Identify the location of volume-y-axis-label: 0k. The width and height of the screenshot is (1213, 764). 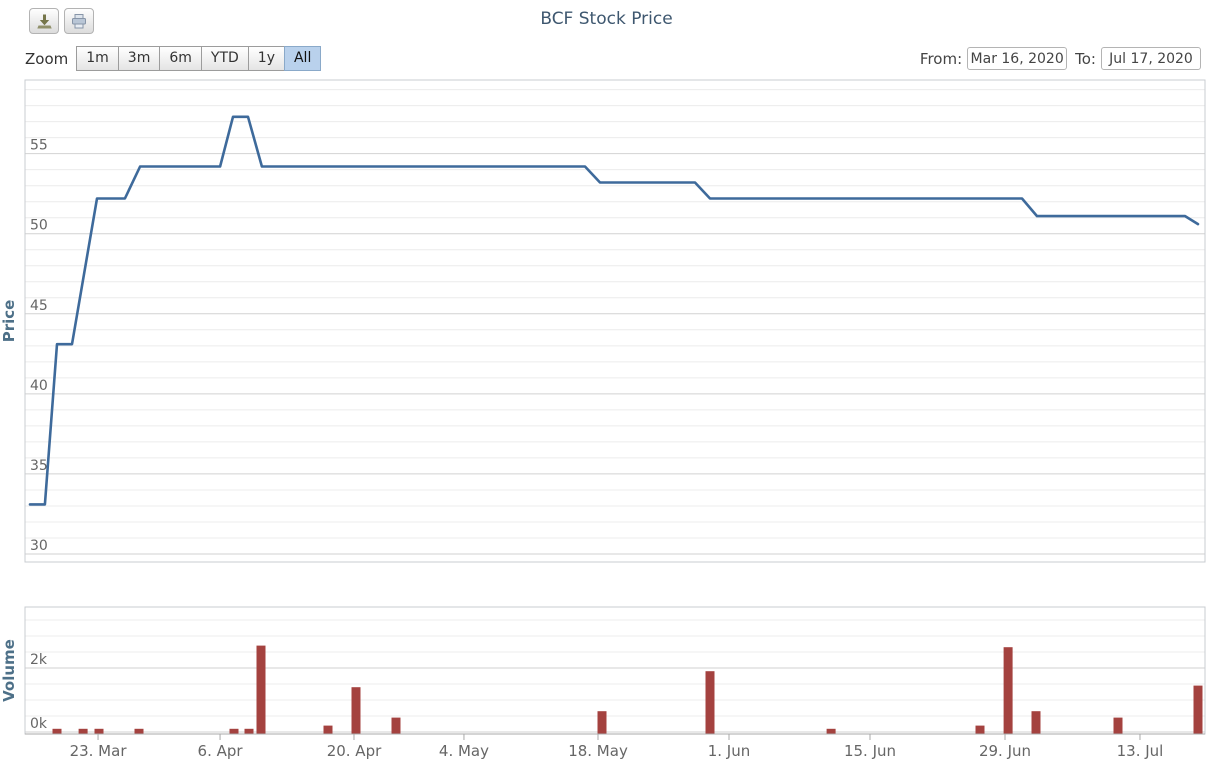
(39, 724).